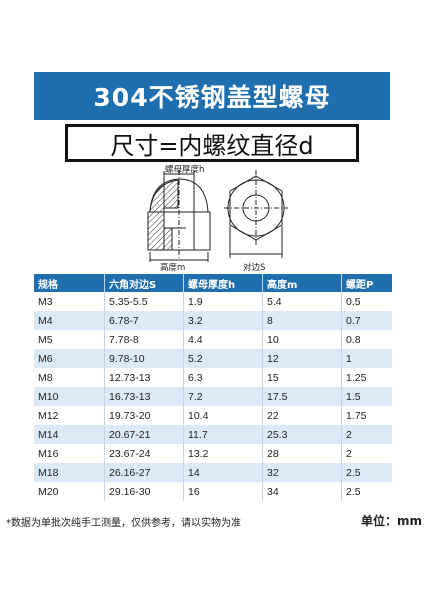 This screenshot has width=424, height=600. What do you see at coordinates (212, 143) in the screenshot?
I see `subtitle-box: 尺寸=内螺纹直径d` at bounding box center [212, 143].